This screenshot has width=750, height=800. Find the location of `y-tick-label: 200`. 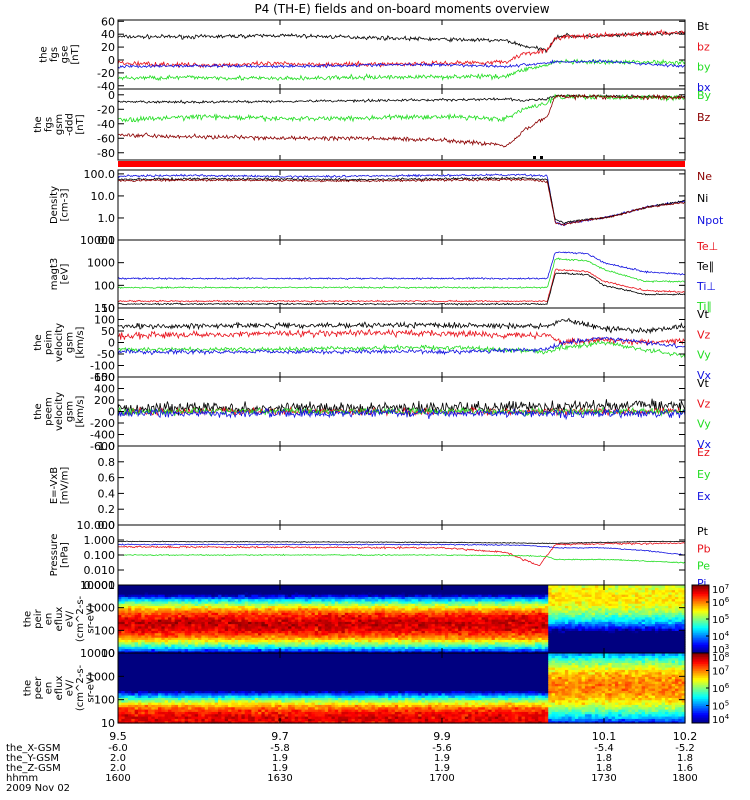

y-tick-label: 200 is located at coordinates (104, 400).